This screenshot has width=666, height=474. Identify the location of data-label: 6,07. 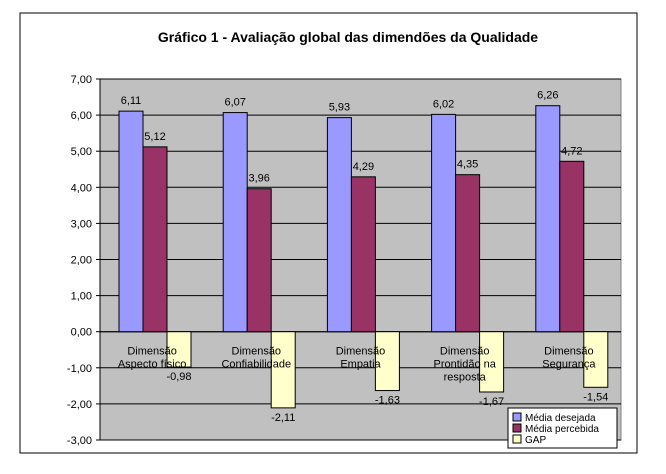
(234, 103).